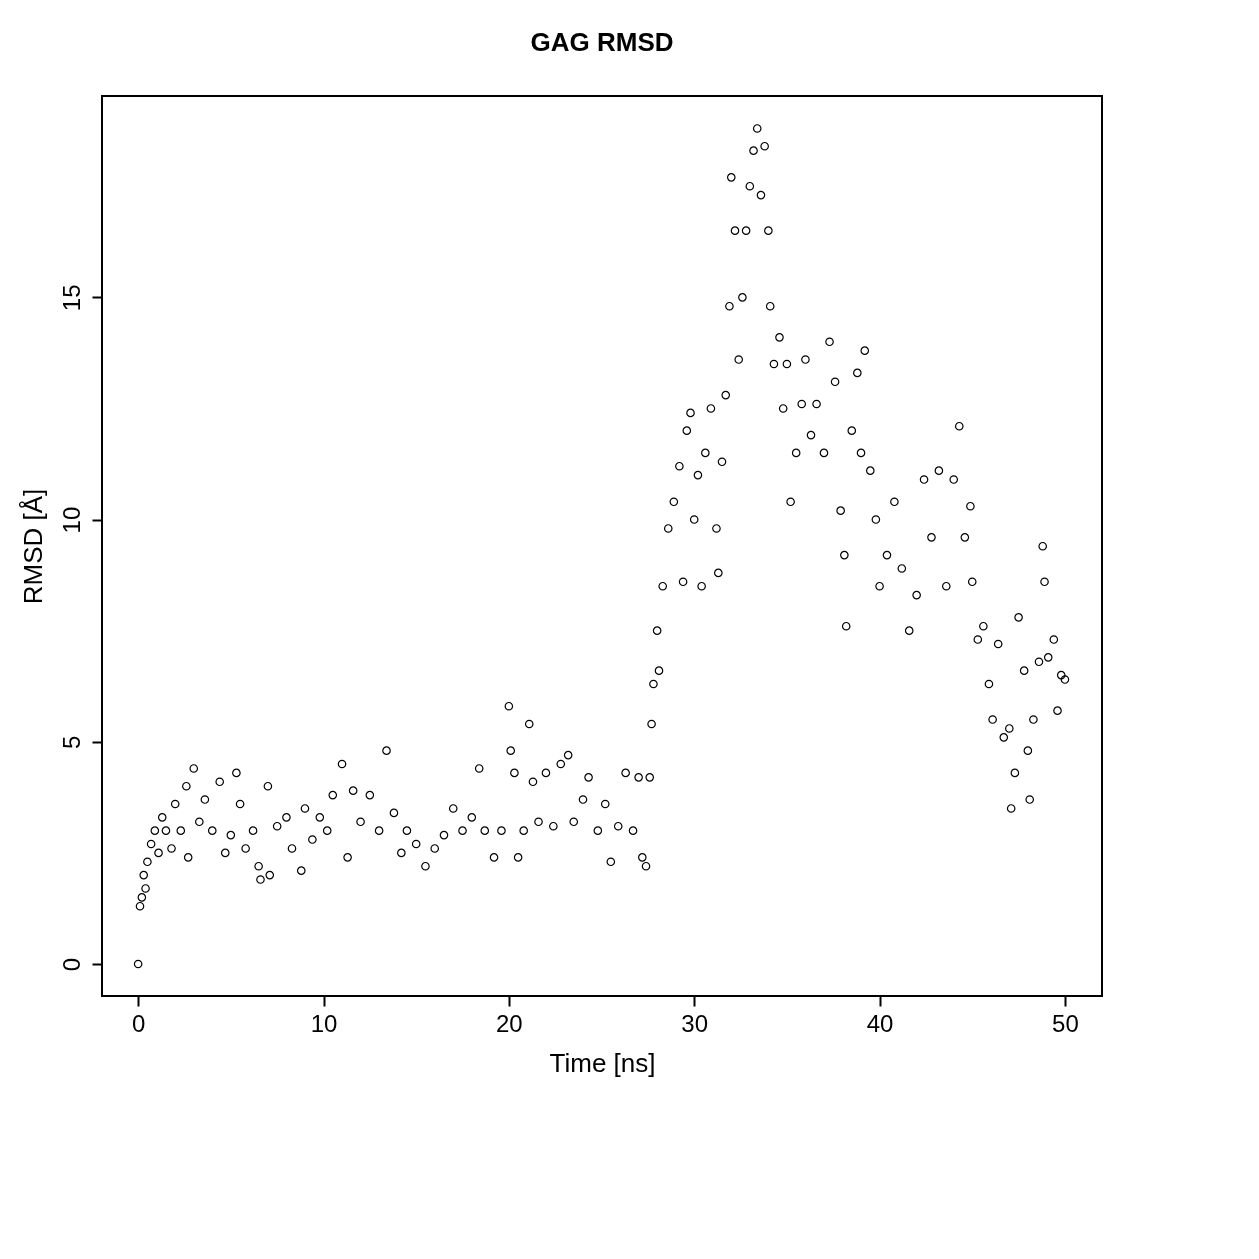 The image size is (1259, 1259). Describe the element at coordinates (71, 742) in the screenshot. I see `y-tick-label: 5` at that location.